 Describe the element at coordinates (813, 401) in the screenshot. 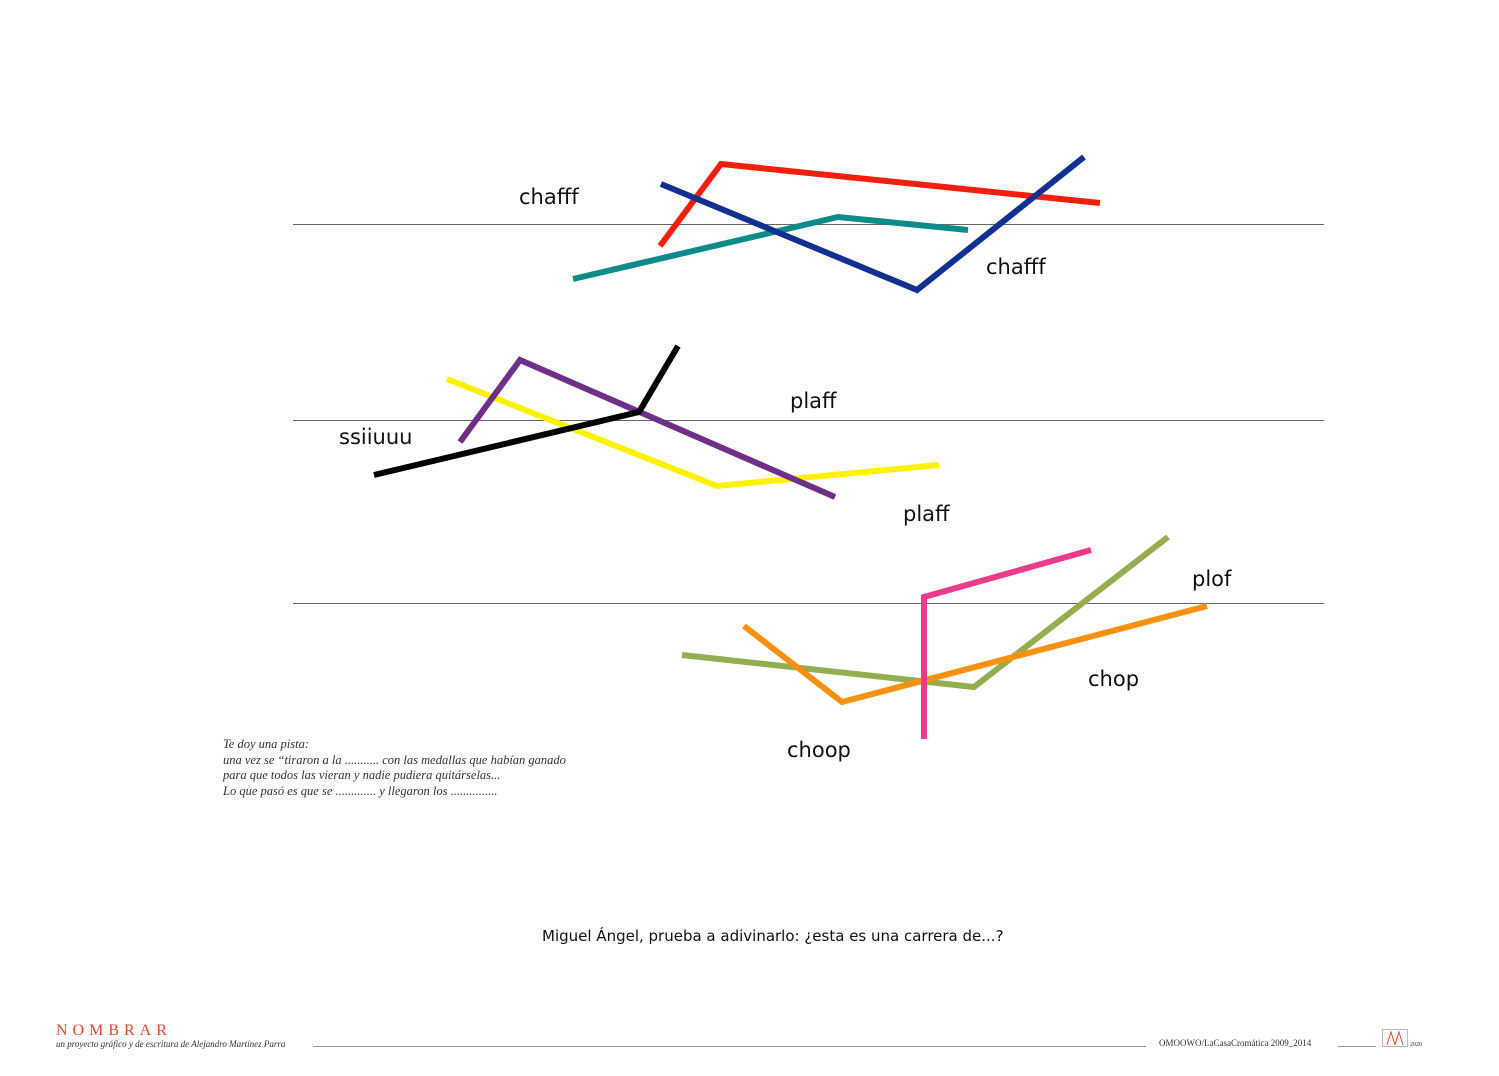

I see `word-plaff-top: plaff` at that location.